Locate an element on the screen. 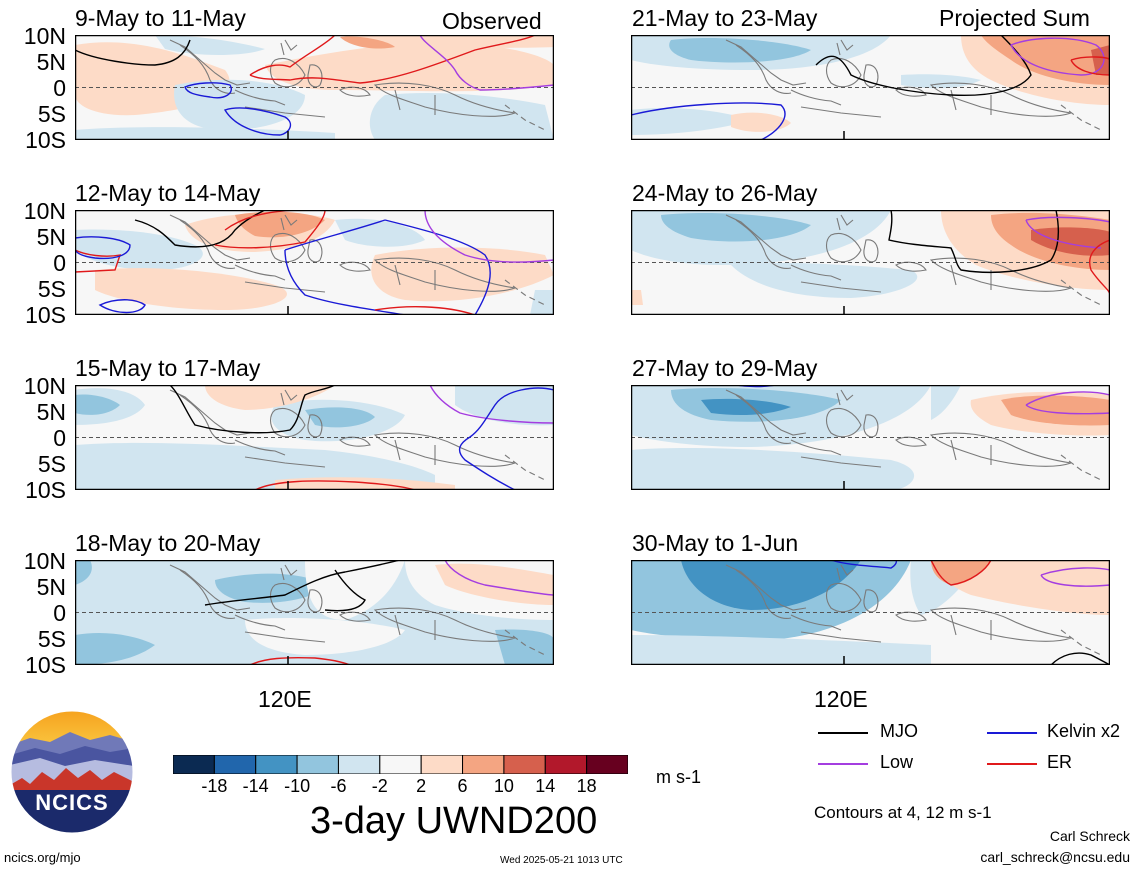  ncics-logo: NCICS is located at coordinates (72, 772).